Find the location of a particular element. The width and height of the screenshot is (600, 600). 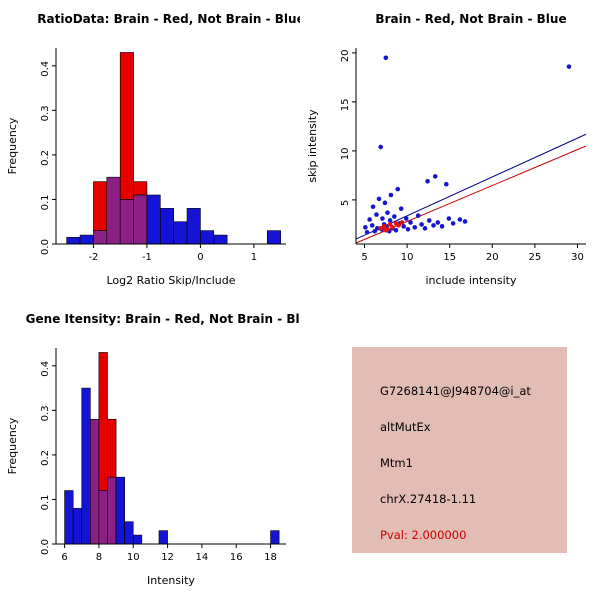

info-line-gene-symbol: Mtm1 is located at coordinates (396, 463).